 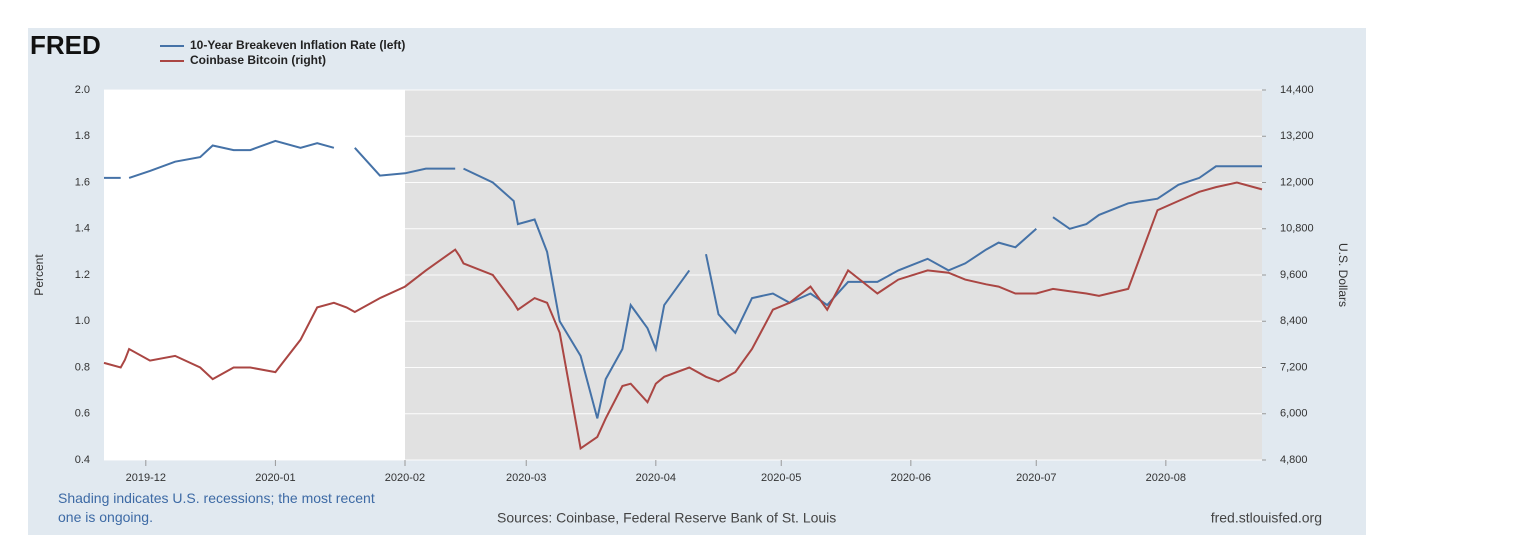 What do you see at coordinates (82, 321) in the screenshot?
I see `y-tick-label: 1.0` at bounding box center [82, 321].